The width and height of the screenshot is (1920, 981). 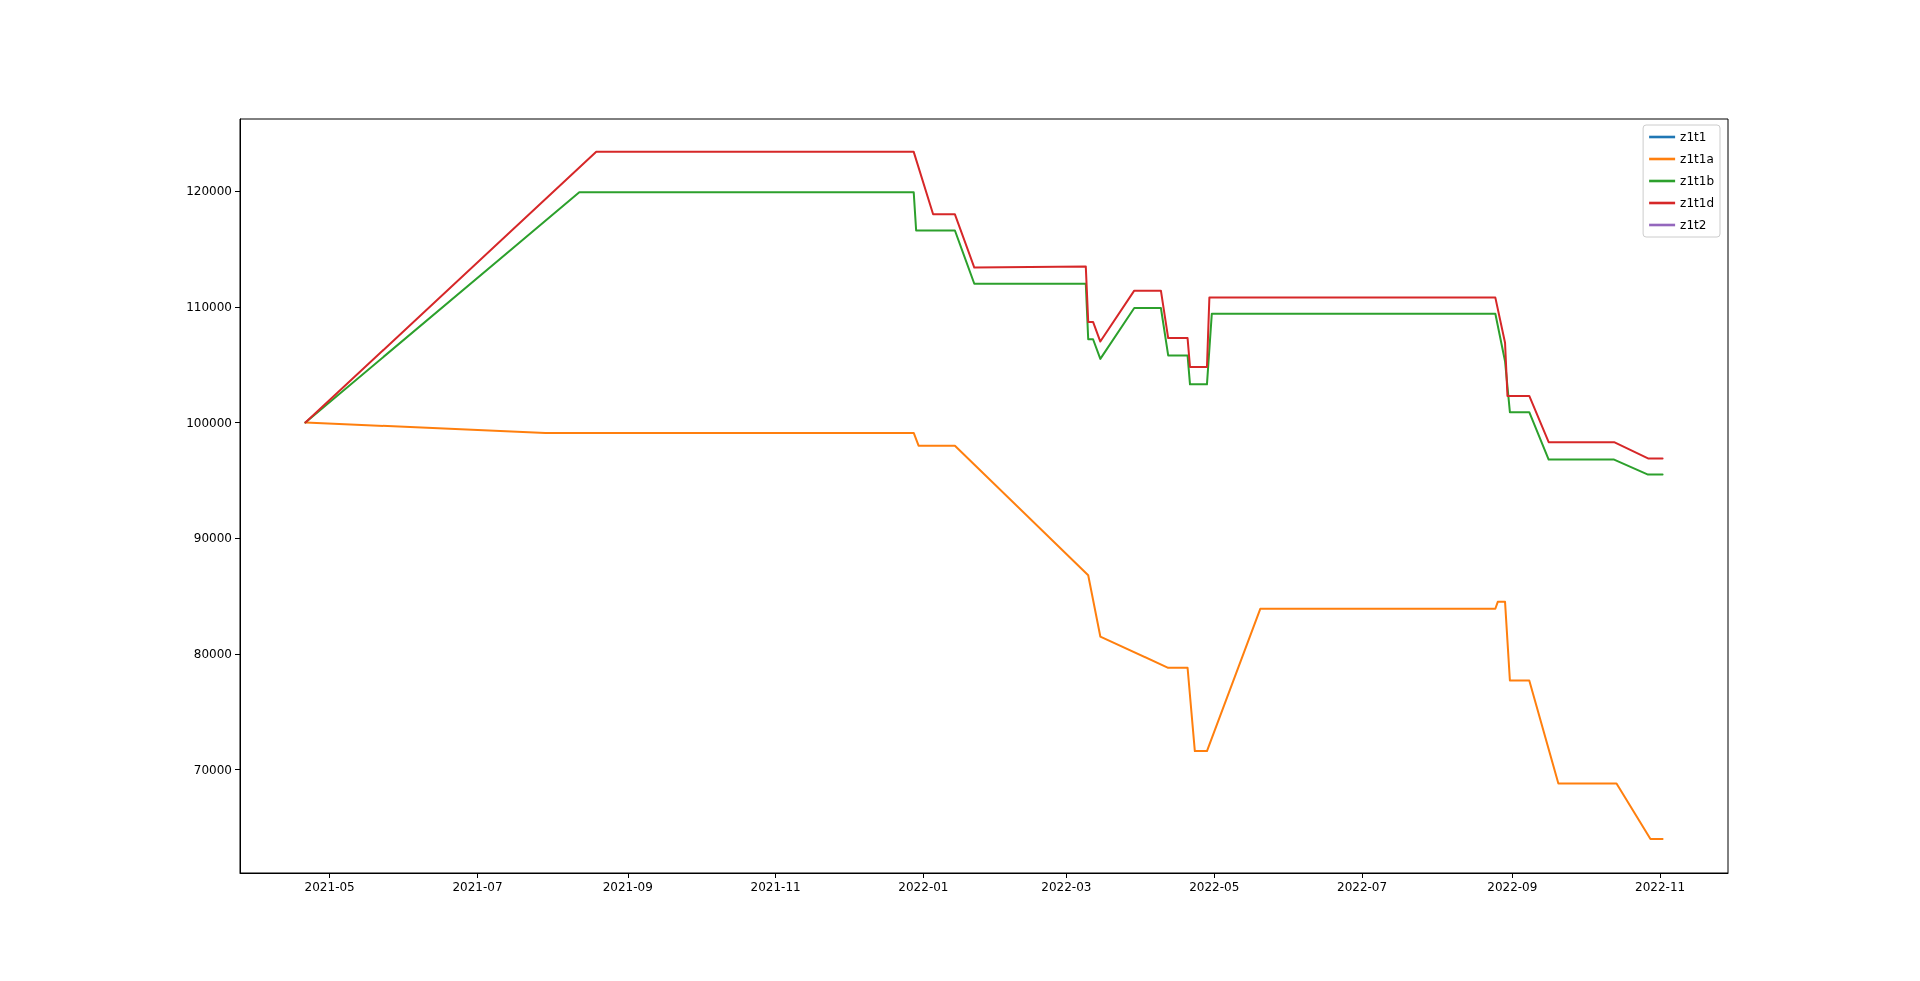 What do you see at coordinates (1693, 225) in the screenshot?
I see `legend-label: z1t2` at bounding box center [1693, 225].